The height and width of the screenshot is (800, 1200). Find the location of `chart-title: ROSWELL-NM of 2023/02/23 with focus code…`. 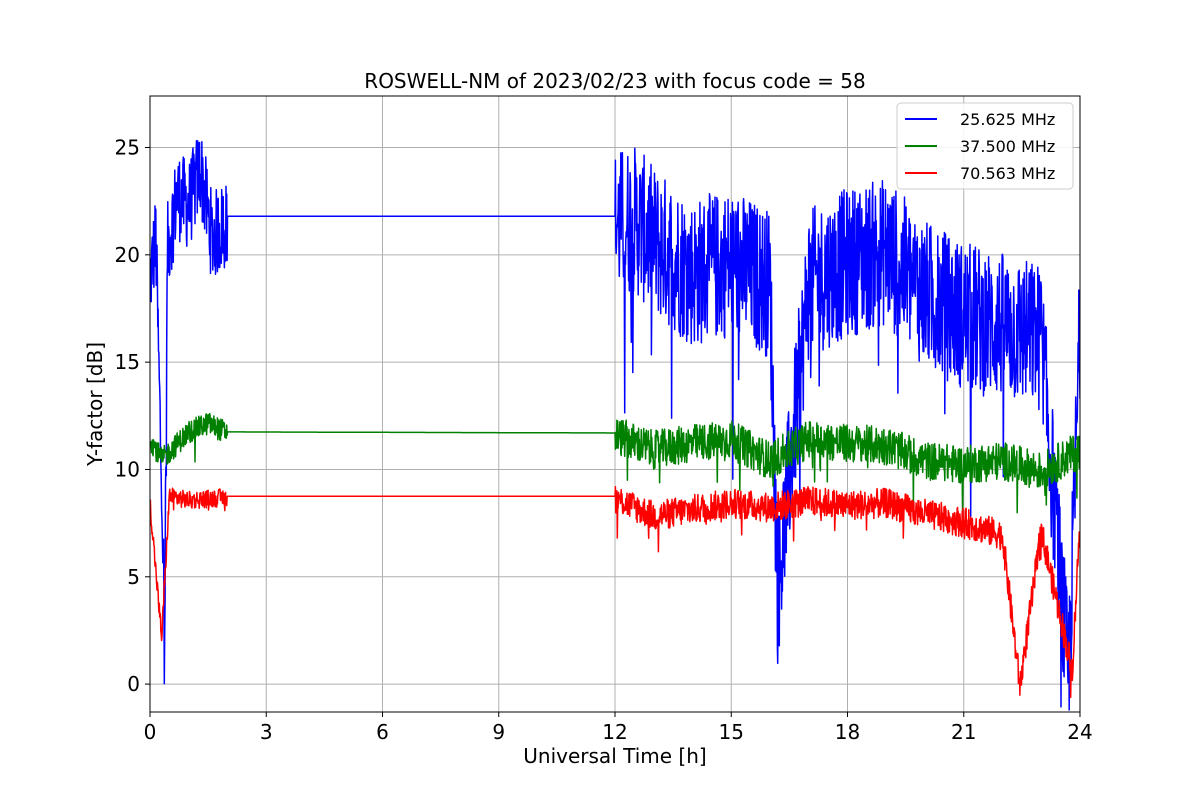

chart-title: ROSWELL-NM of 2023/02/23 with focus code… is located at coordinates (614, 81).